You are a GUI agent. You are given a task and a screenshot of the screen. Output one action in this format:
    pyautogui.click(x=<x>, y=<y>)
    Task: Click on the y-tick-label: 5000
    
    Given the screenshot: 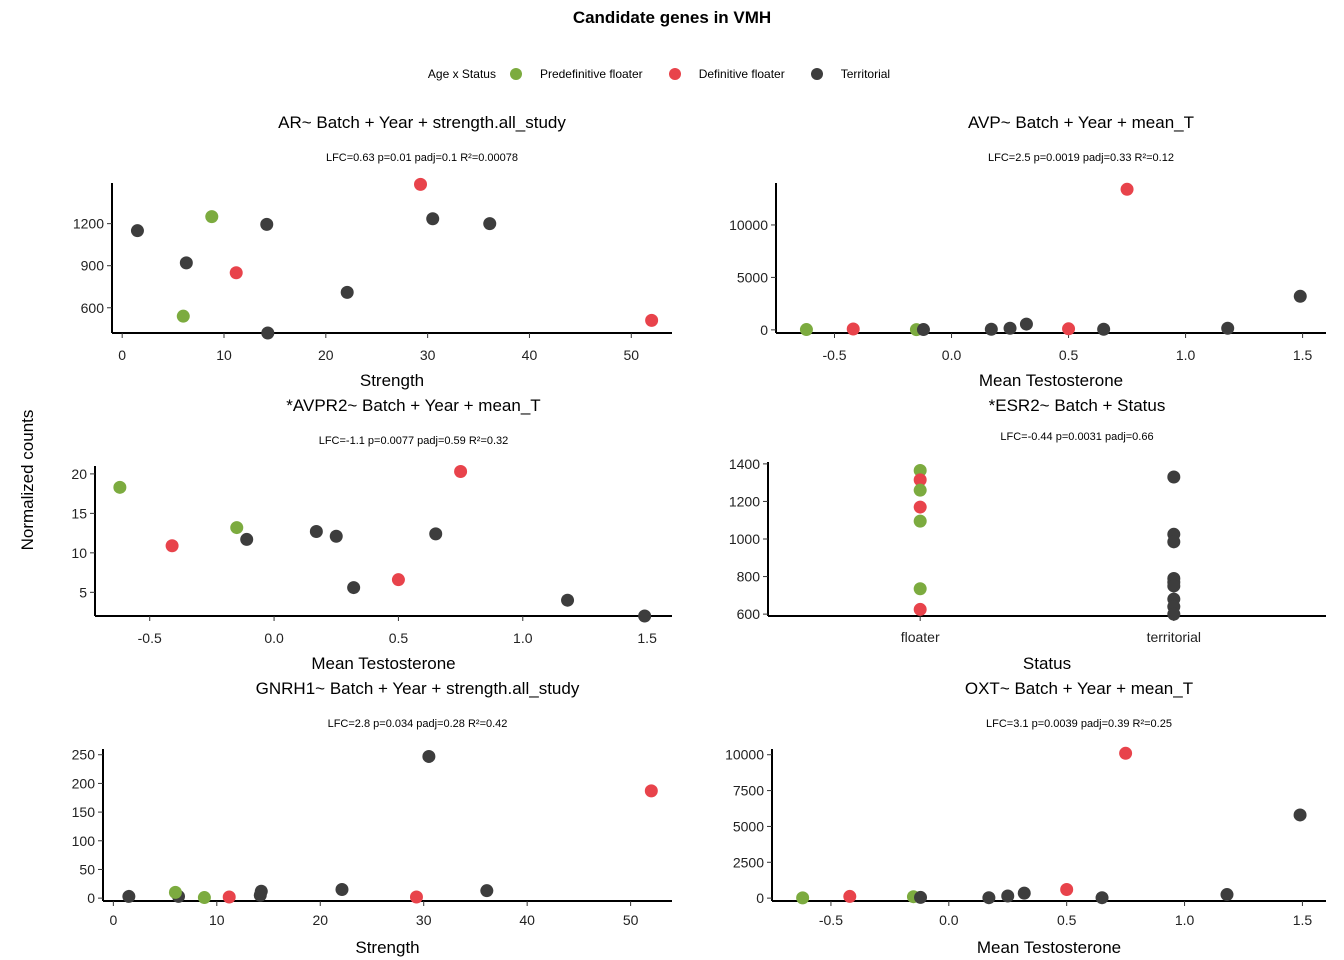 What is the action you would take?
    pyautogui.click(x=752, y=277)
    